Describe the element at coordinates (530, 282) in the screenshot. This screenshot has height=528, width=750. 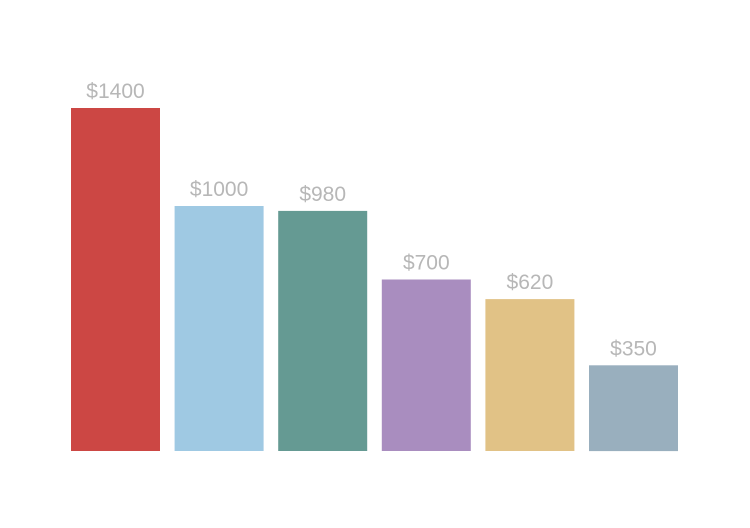
I see `bar-value-label-5: $620` at that location.